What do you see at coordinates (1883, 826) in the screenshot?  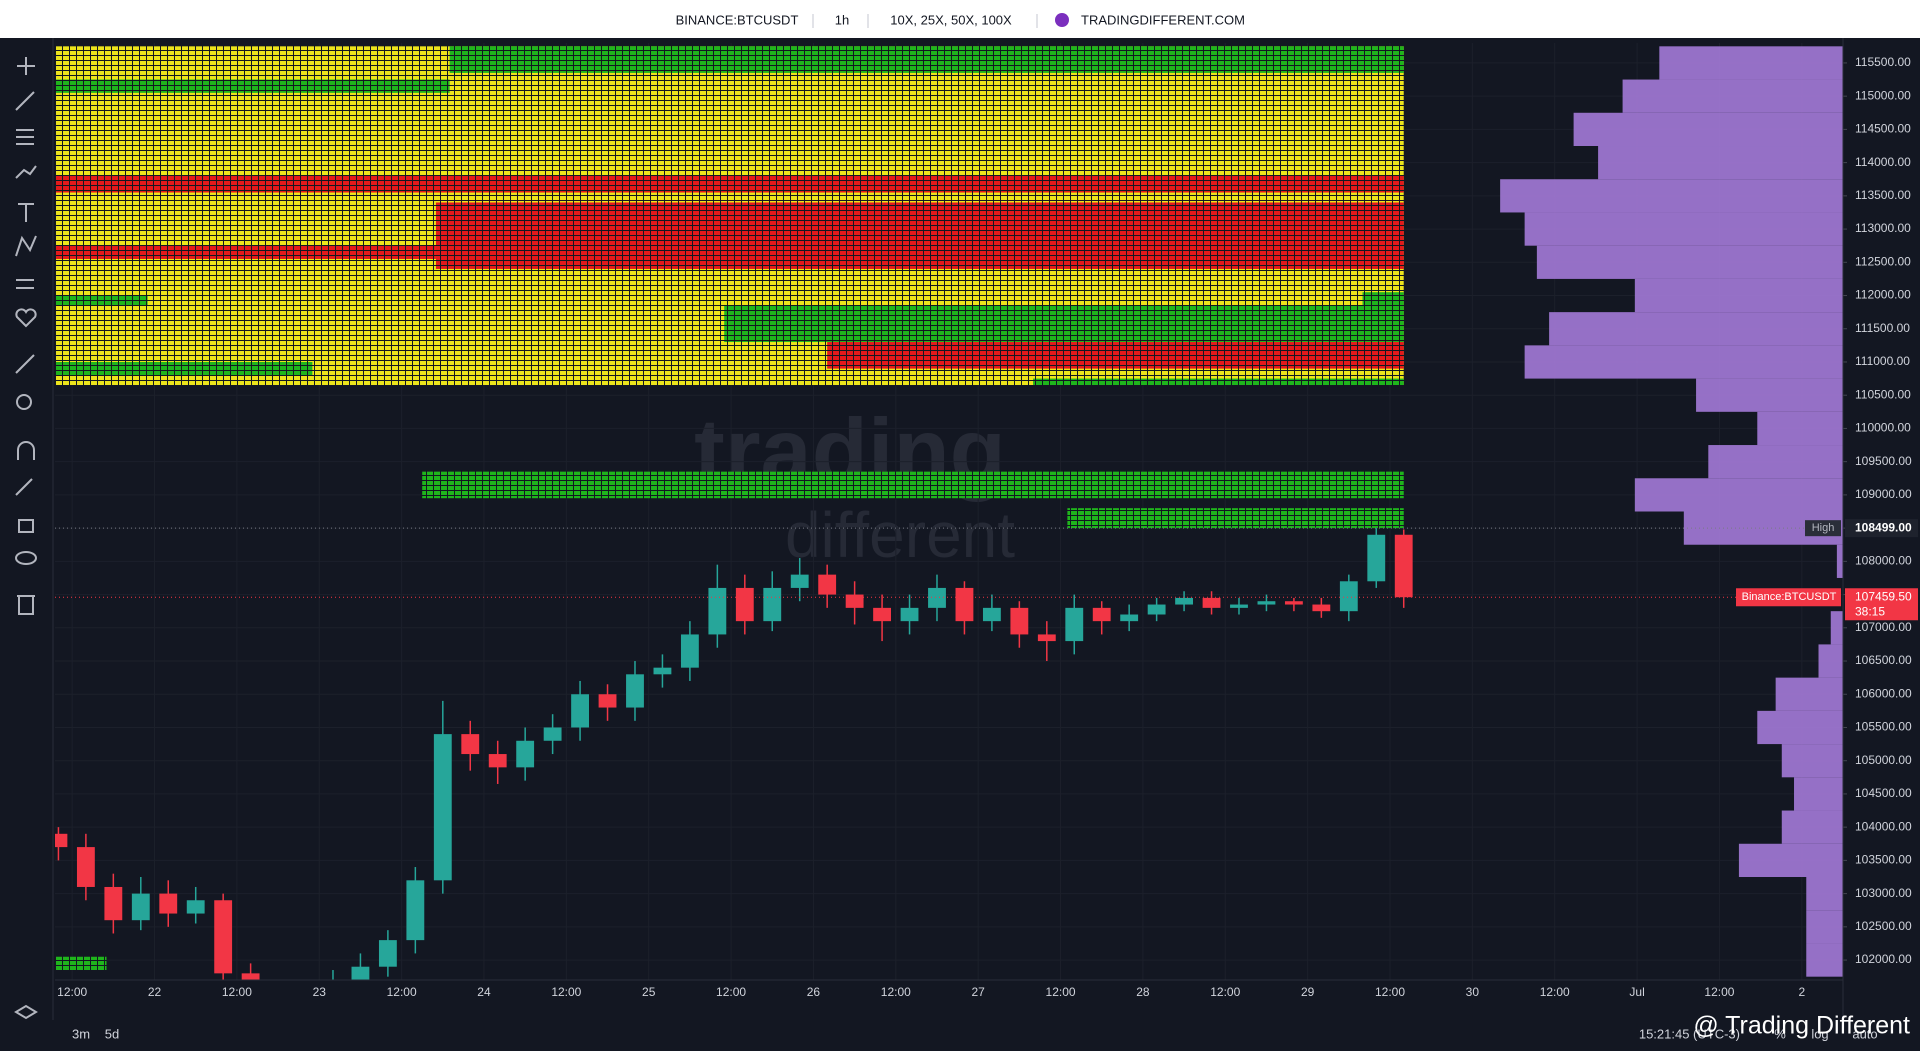 I see `y-tick-label: 104000.00` at bounding box center [1883, 826].